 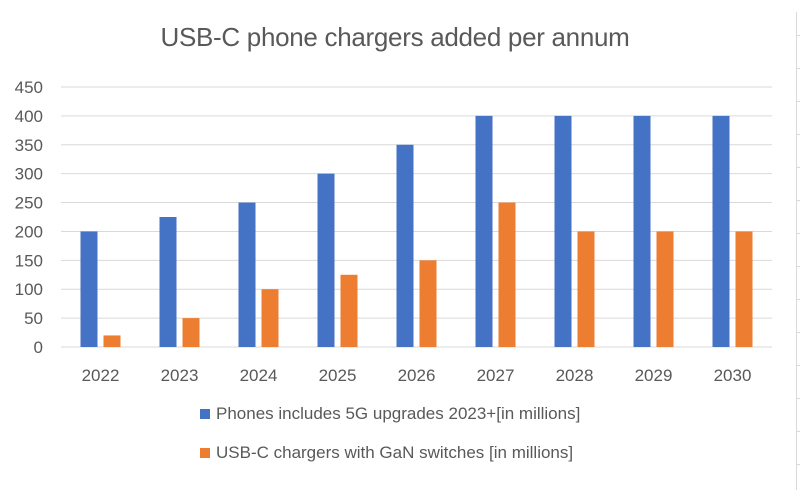 I want to click on x-tick-label: 2024, so click(x=259, y=375).